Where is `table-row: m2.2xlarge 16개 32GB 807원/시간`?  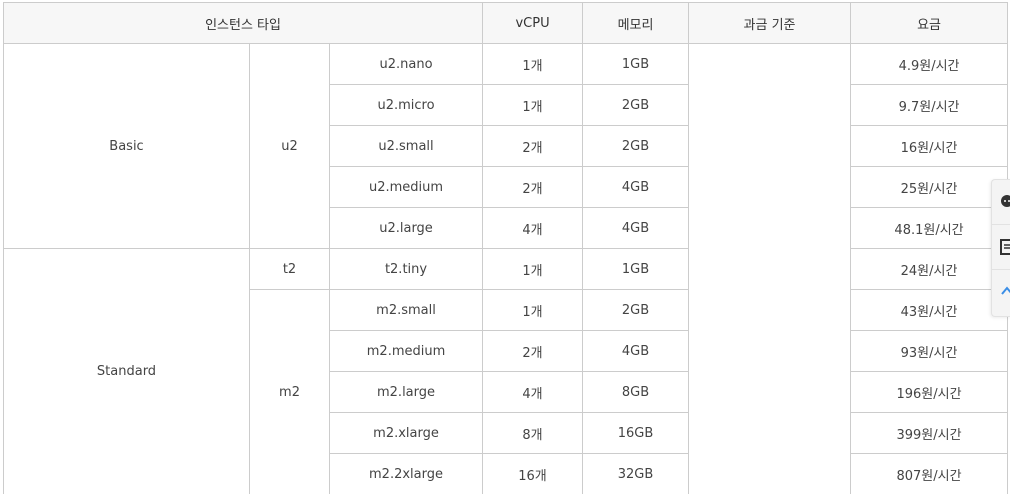
table-row: m2.2xlarge 16개 32GB 807원/시간 is located at coordinates (506, 473).